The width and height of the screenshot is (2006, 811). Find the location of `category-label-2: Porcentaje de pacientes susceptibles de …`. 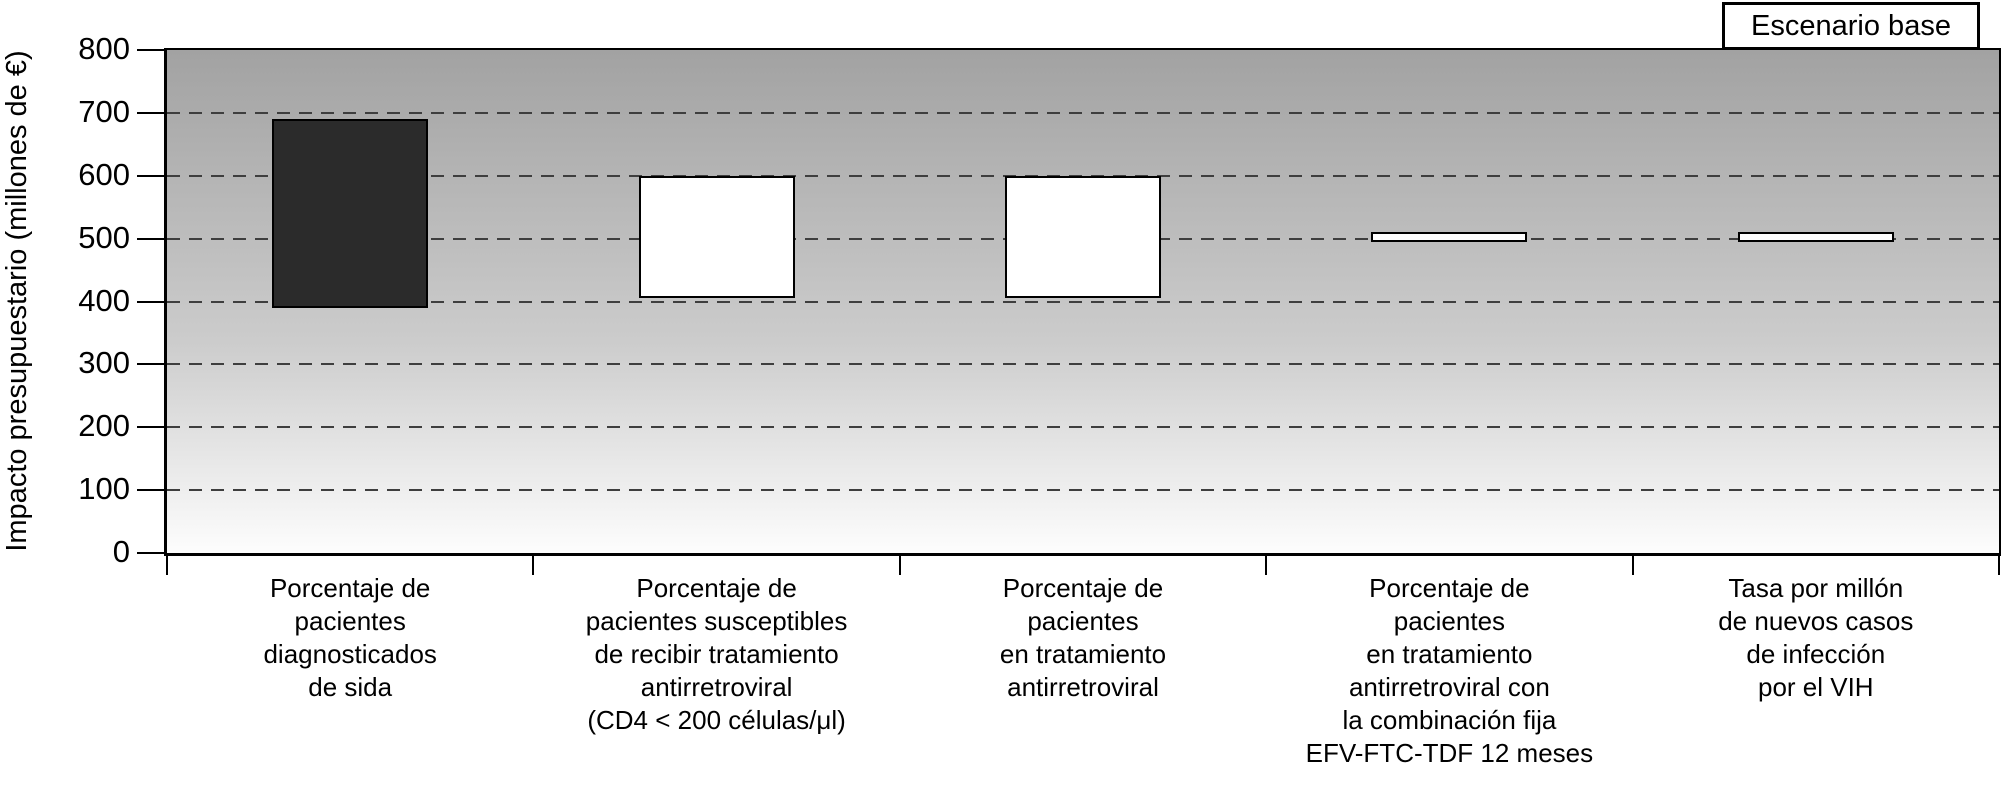

category-label-2: Porcentaje de pacientes susceptibles de … is located at coordinates (716, 654).